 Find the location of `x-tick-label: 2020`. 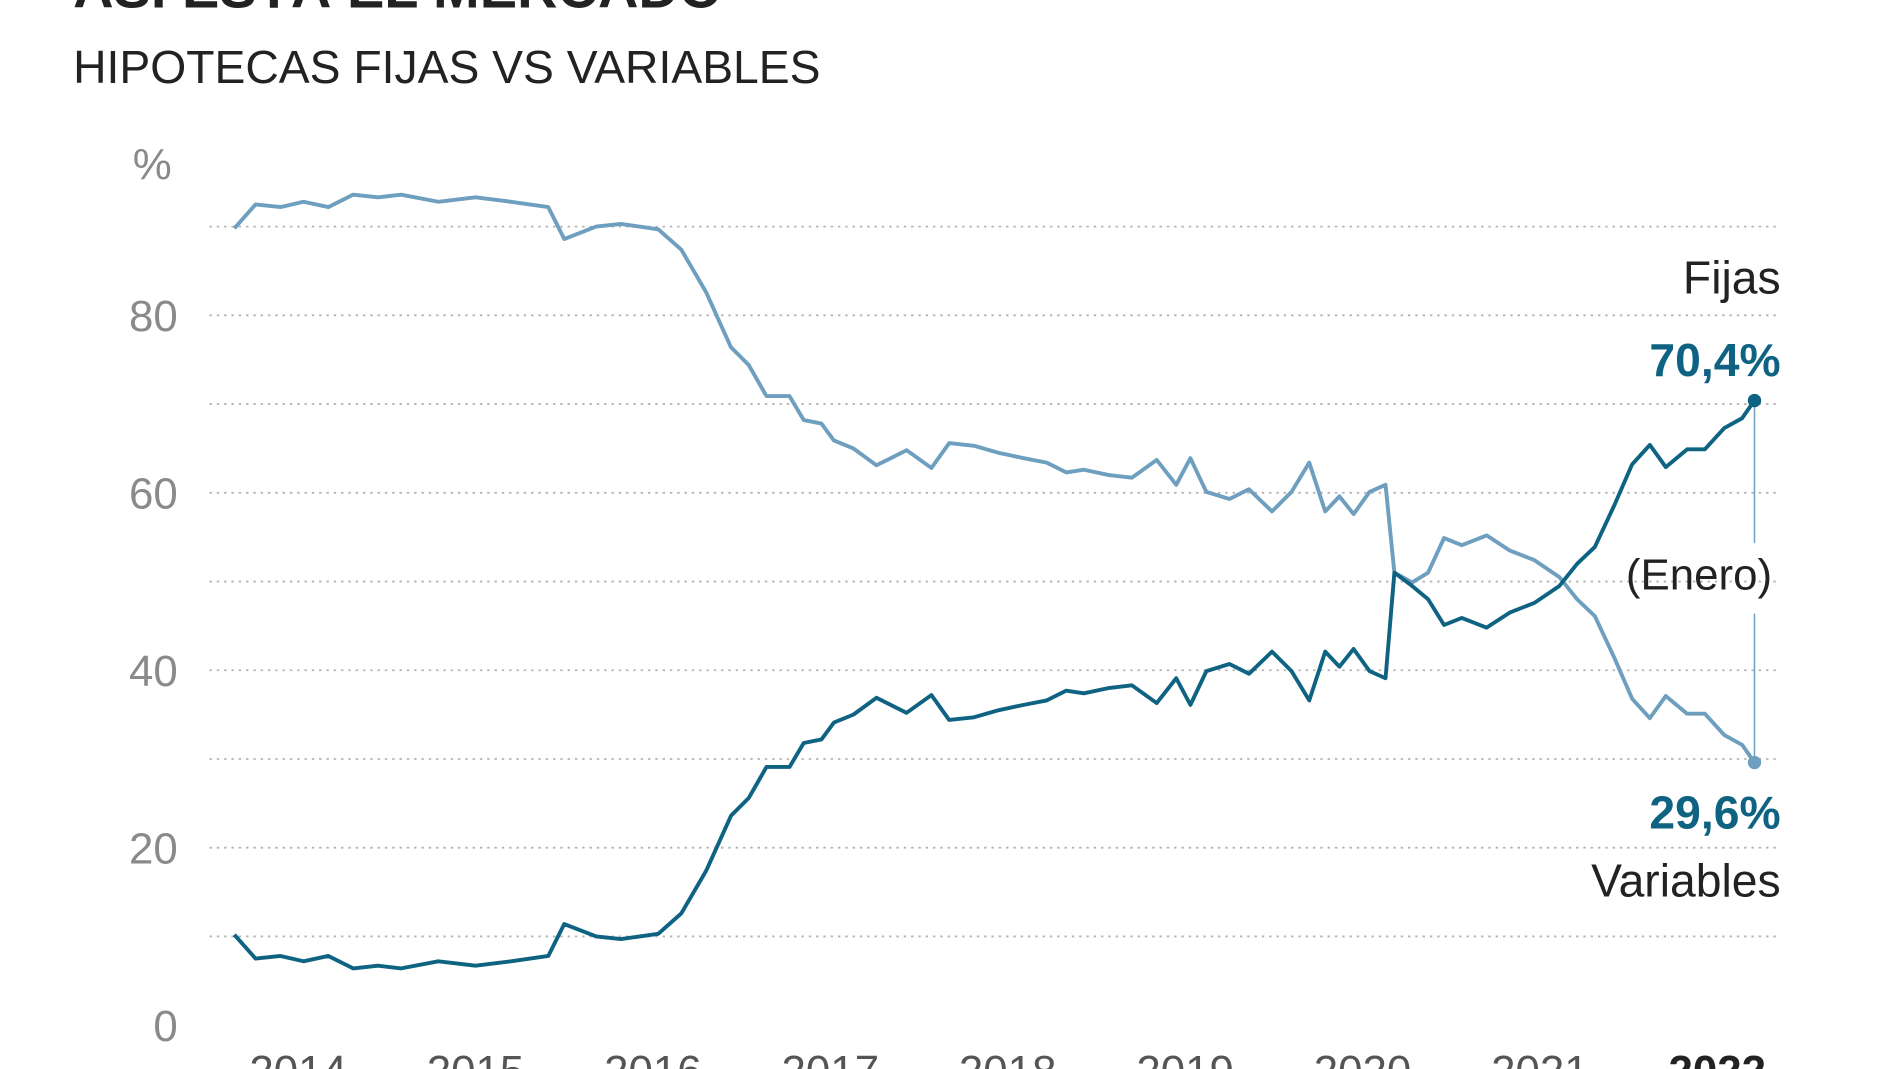

x-tick-label: 2020 is located at coordinates (1363, 1058).